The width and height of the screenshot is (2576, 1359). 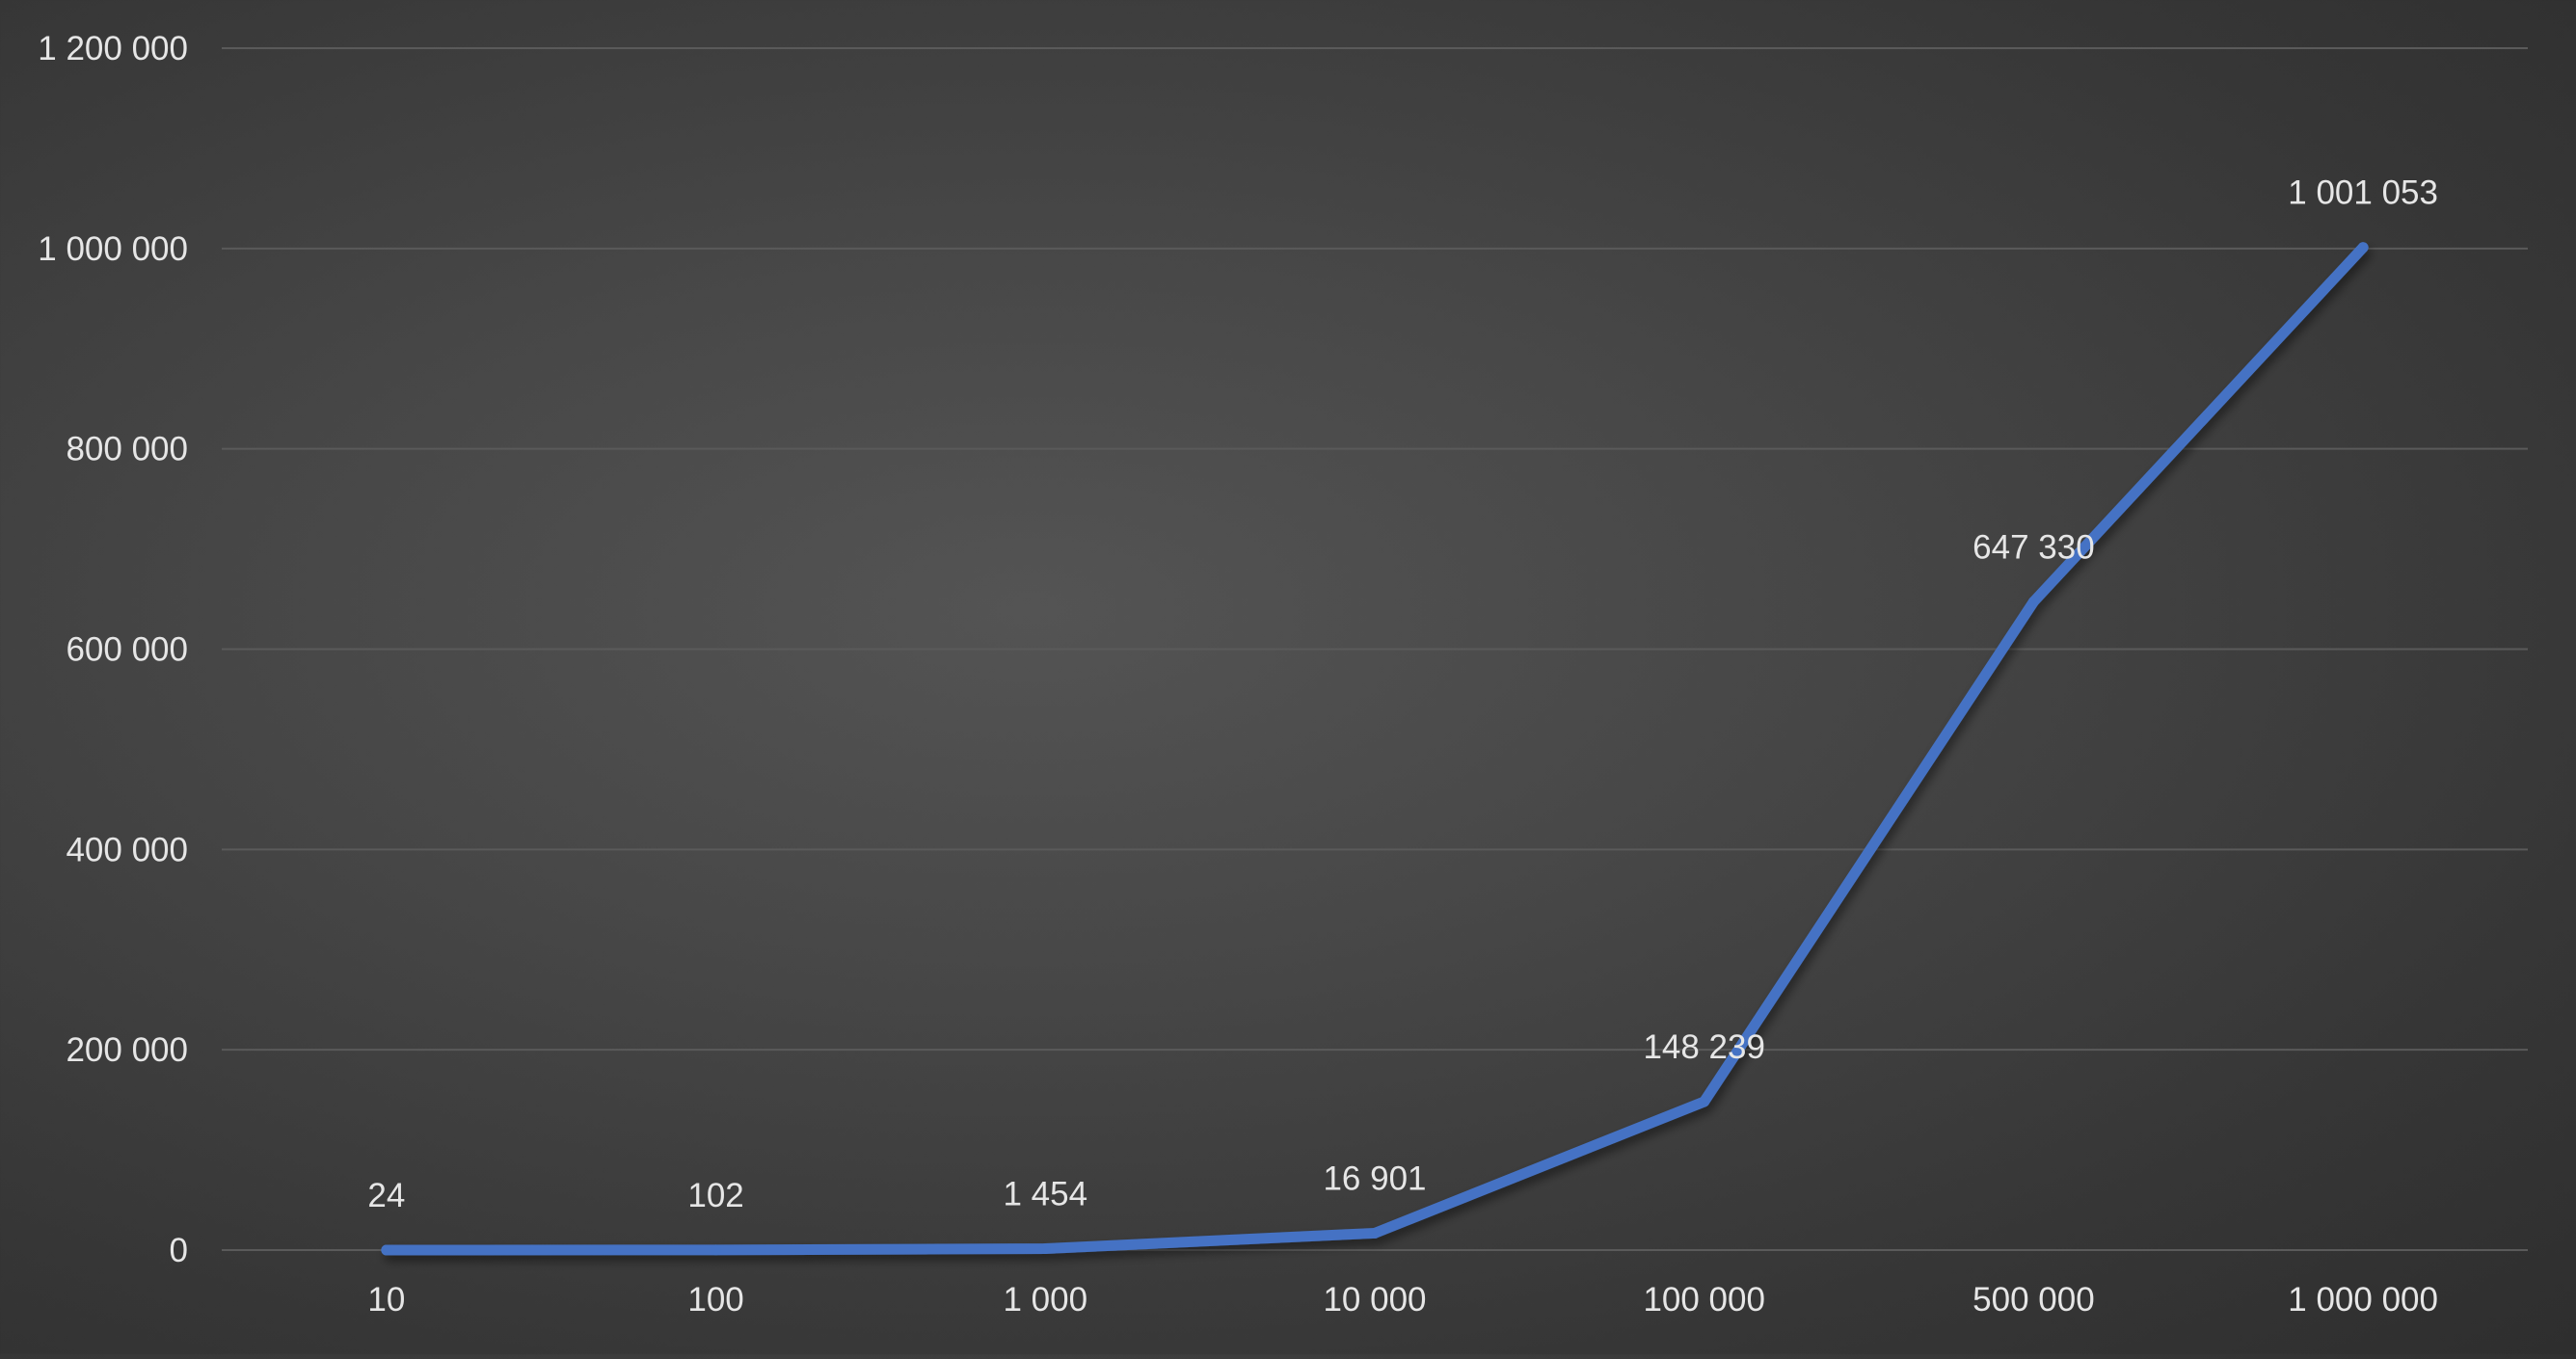 What do you see at coordinates (1045, 1193) in the screenshot?
I see `data-label: 1 454` at bounding box center [1045, 1193].